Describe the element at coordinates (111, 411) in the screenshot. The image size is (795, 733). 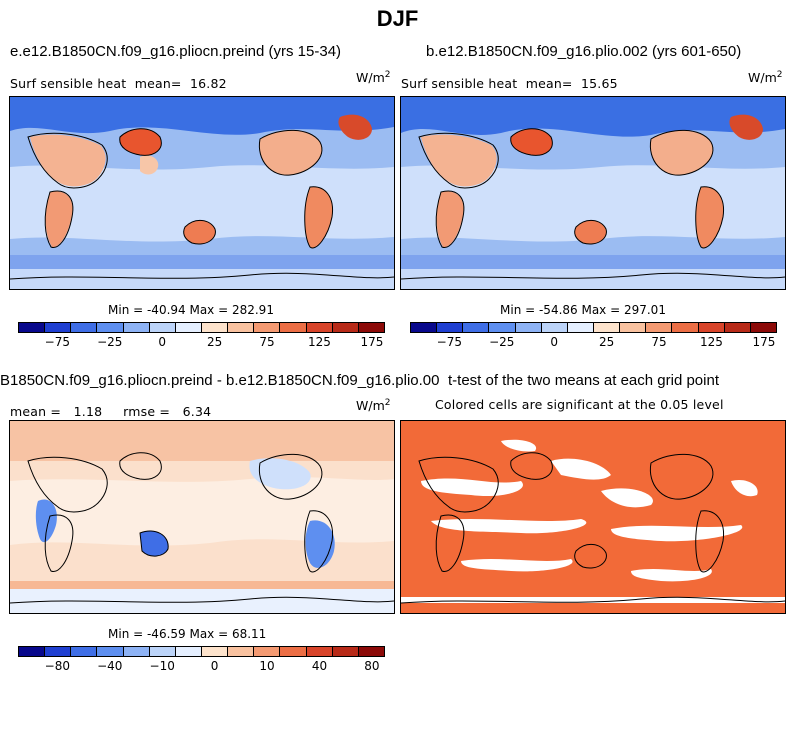
I see `panel-c-stats: mean = 1.18 rmse = 6.34` at that location.